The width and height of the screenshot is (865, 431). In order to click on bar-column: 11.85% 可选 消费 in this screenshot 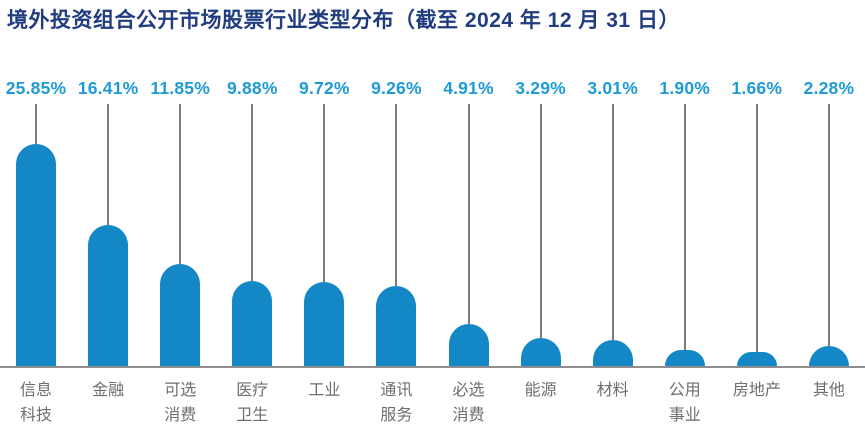, I will do `click(180, 252)`.